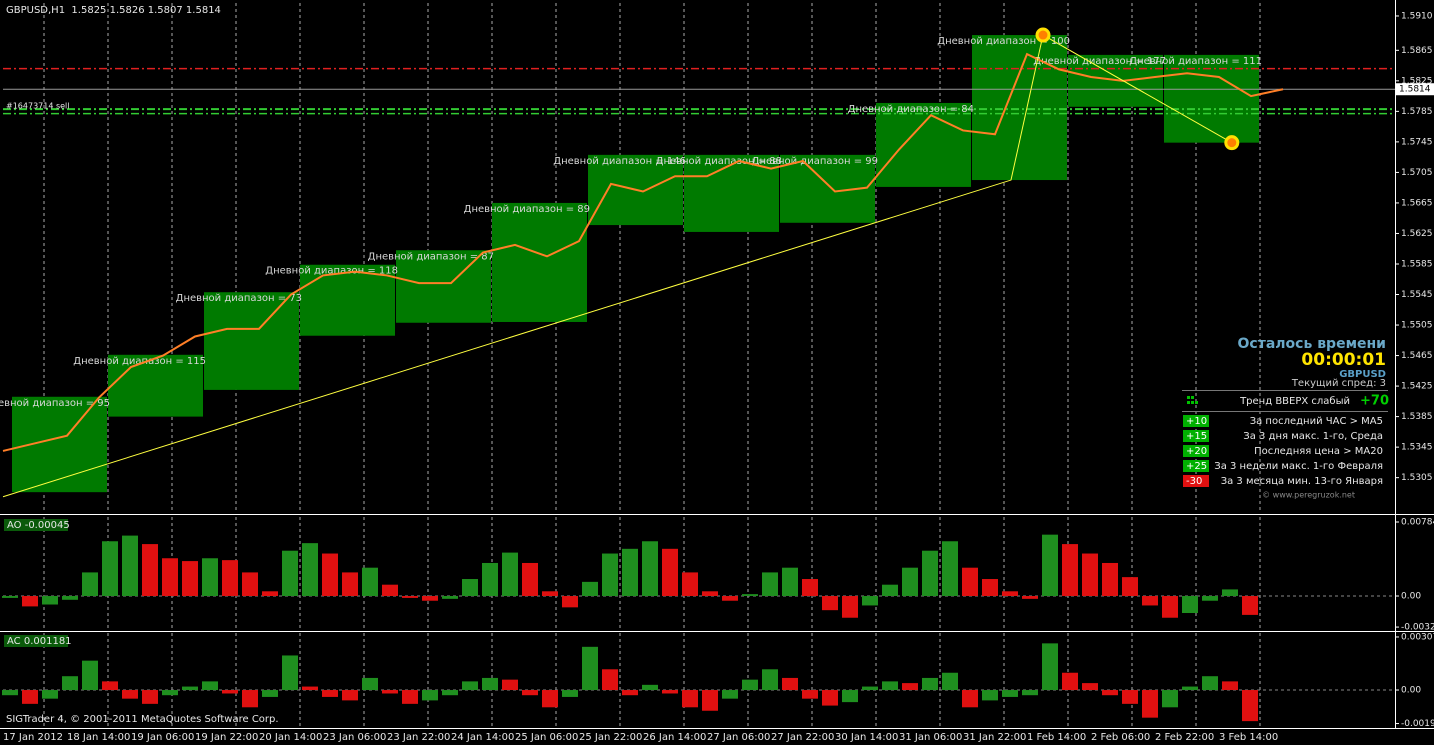  What do you see at coordinates (239, 298) in the screenshot?
I see `daily-range-label: Дневной диапазон = 73` at bounding box center [239, 298].